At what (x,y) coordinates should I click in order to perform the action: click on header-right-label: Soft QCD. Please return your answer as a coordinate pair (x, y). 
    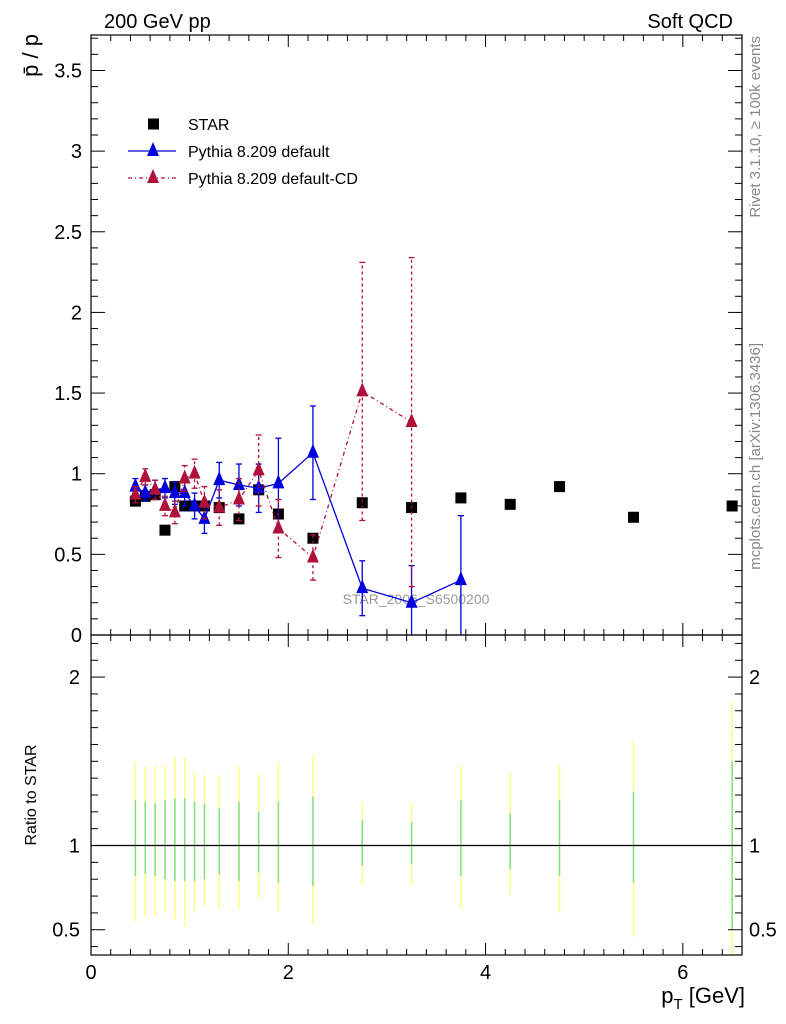
    Looking at the image, I should click on (690, 22).